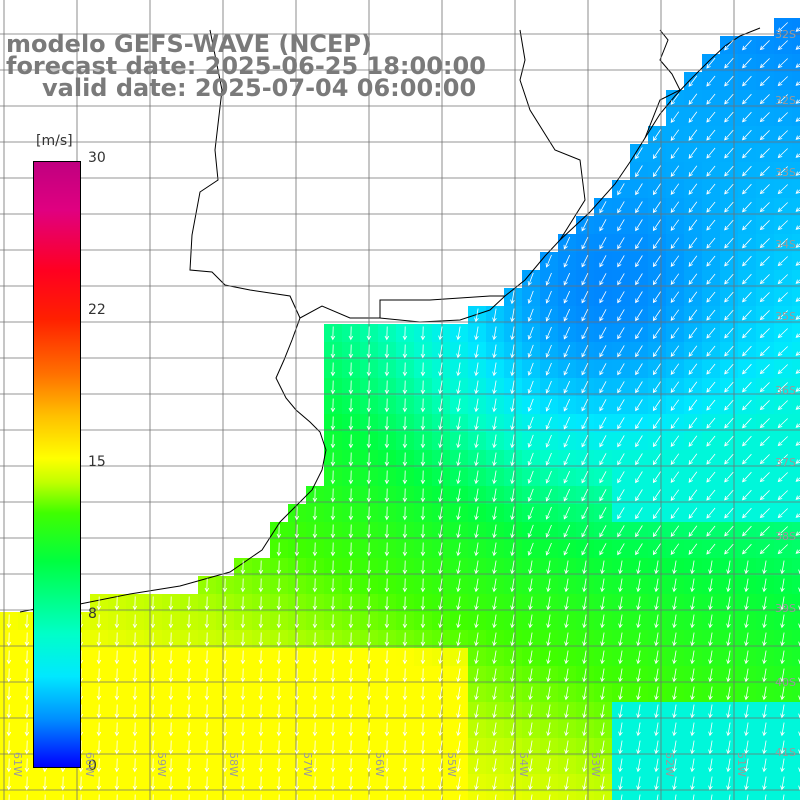 The width and height of the screenshot is (800, 800). I want to click on colorbar, so click(57, 464).